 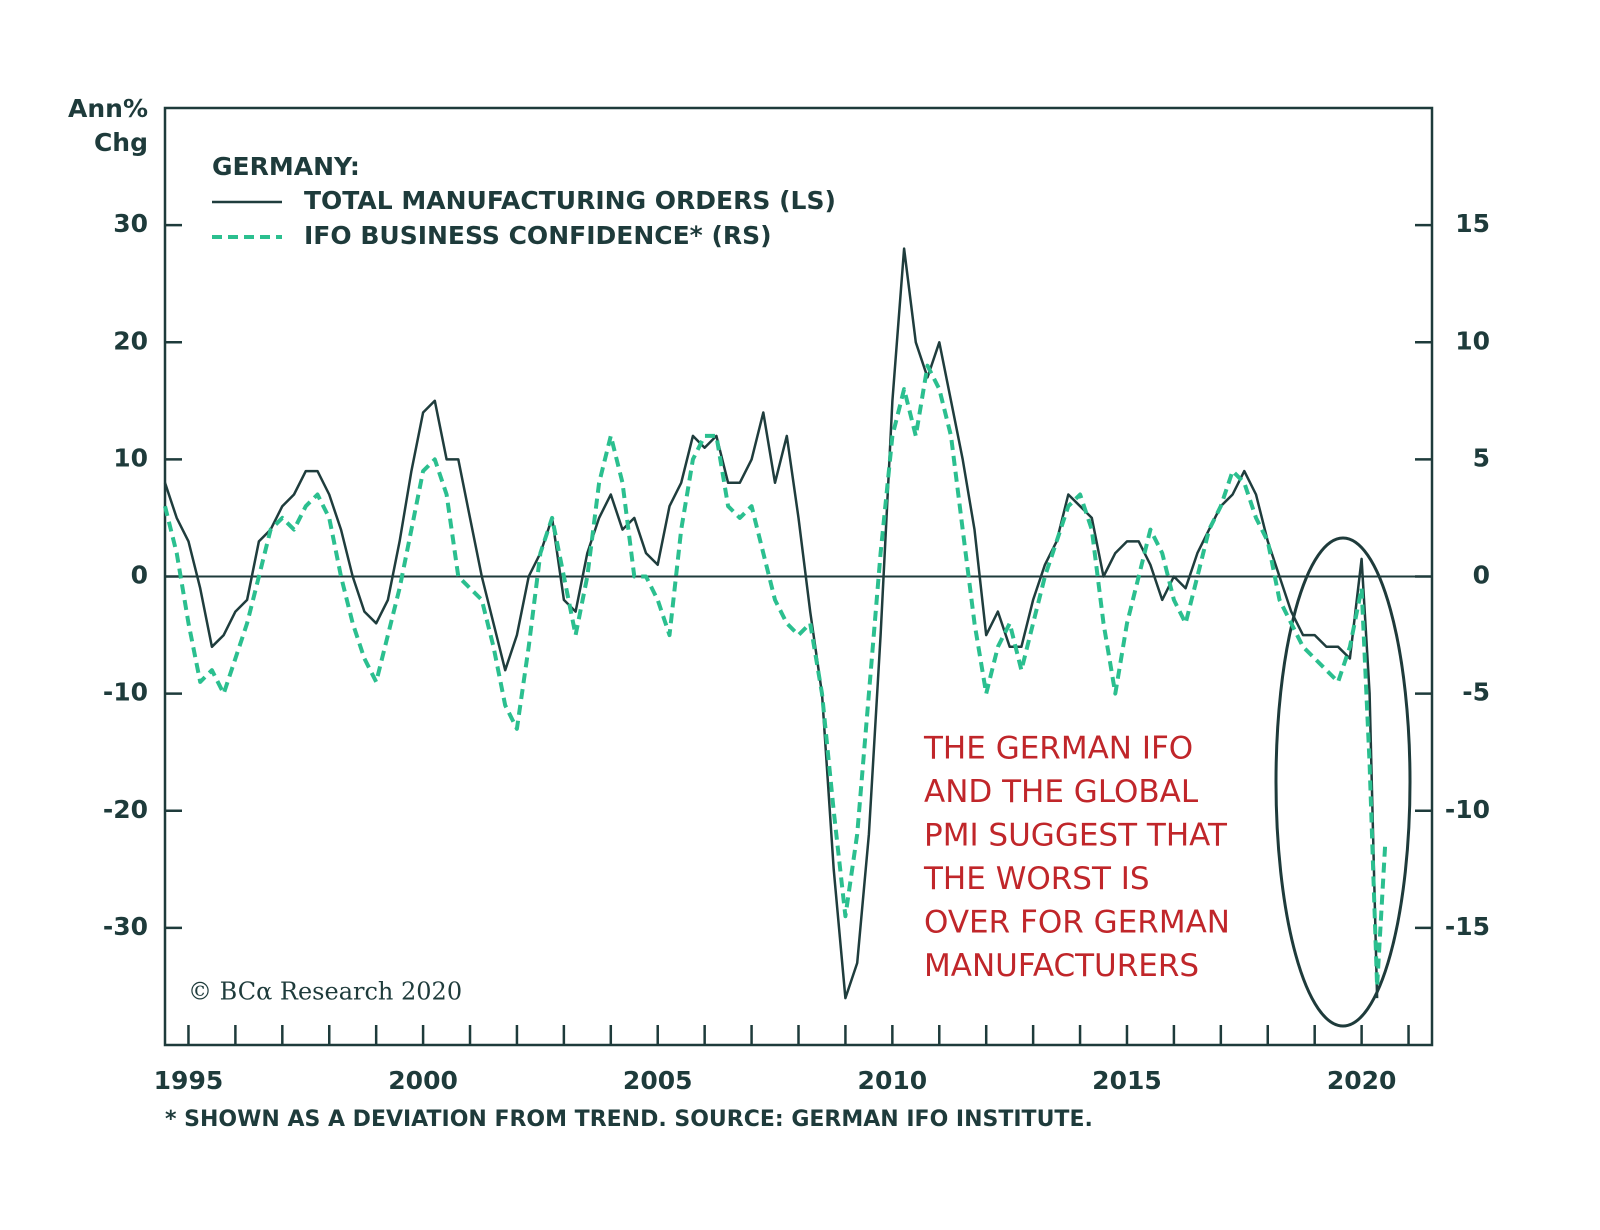 I want to click on y2-tick-label: -5, so click(x=1476, y=692).